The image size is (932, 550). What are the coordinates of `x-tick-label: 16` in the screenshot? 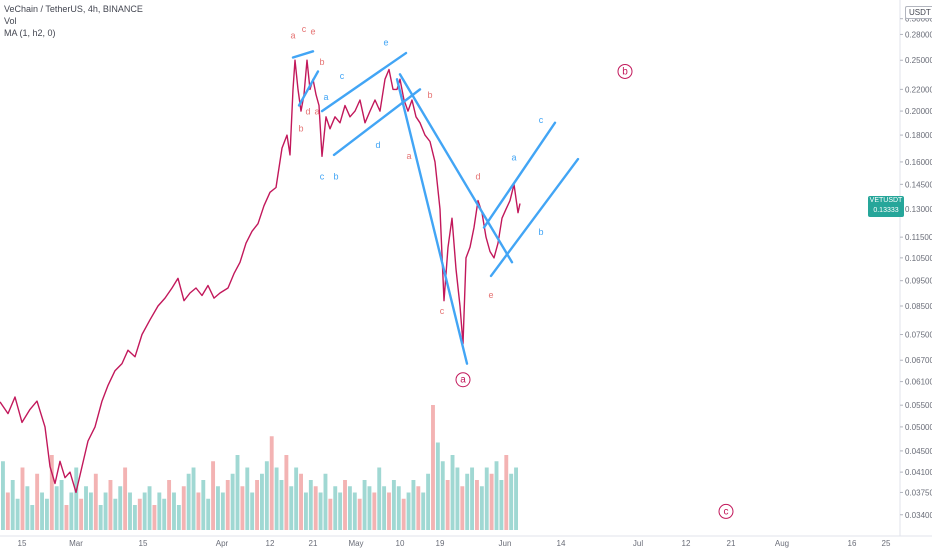 It's located at (852, 543).